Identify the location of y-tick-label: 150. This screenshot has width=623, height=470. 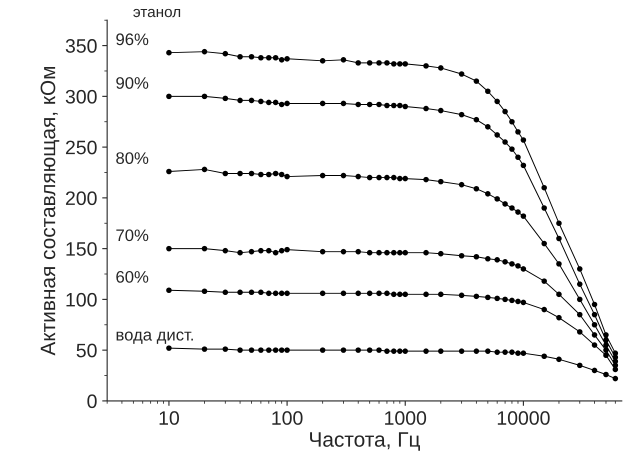
(81, 249).